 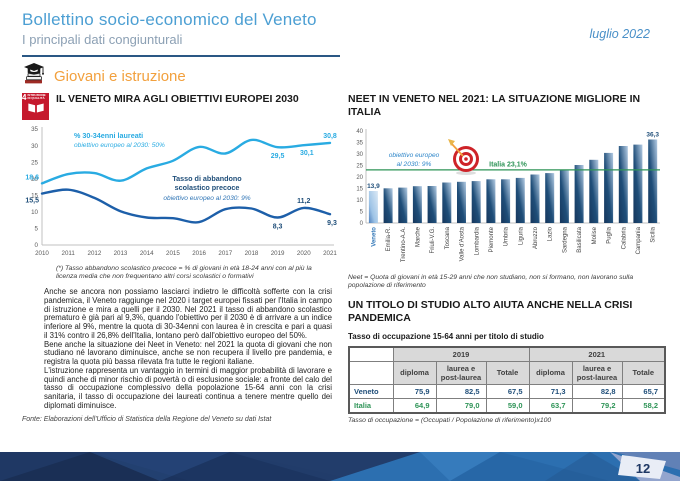 I want to click on svg-text: 2019, so click(x=278, y=253).